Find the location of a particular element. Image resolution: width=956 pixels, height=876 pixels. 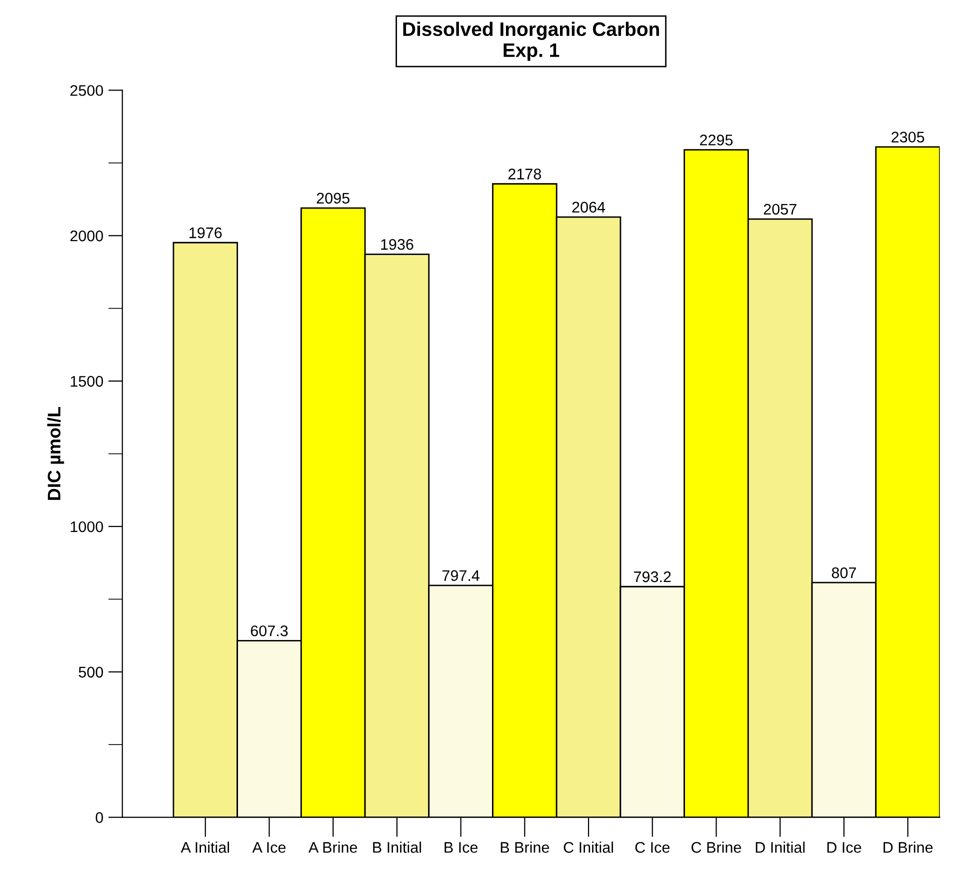

x-tick-label: A Brine is located at coordinates (333, 847).